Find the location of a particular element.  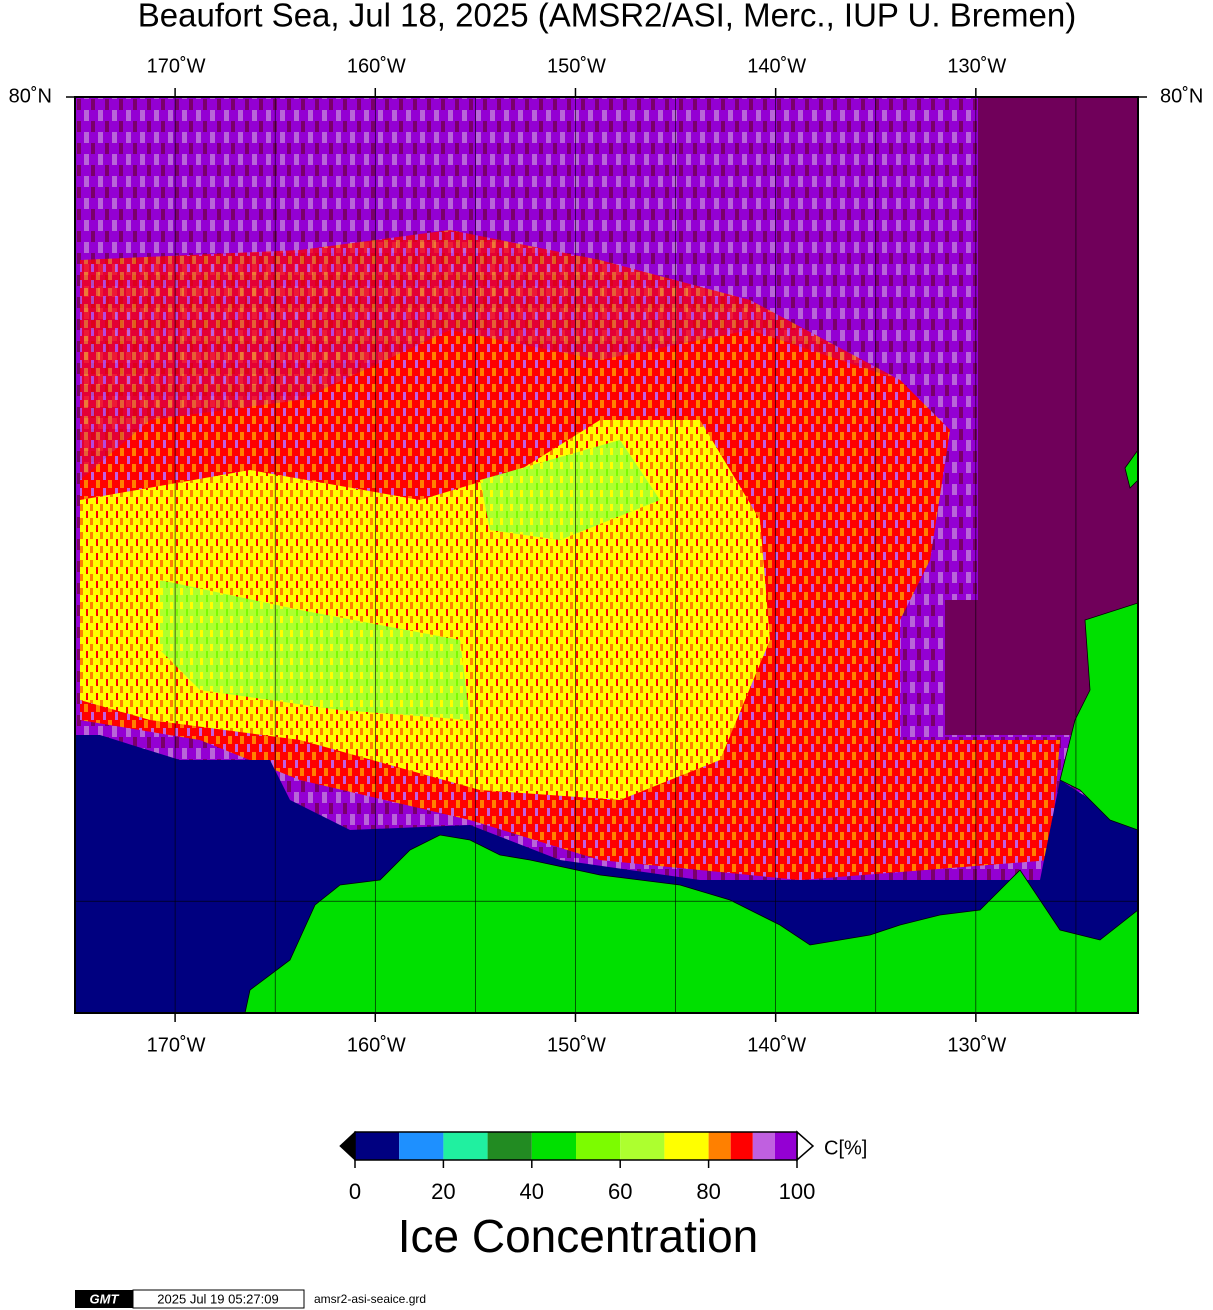

x-tick-label-bottom: 160˚W is located at coordinates (376, 1045).